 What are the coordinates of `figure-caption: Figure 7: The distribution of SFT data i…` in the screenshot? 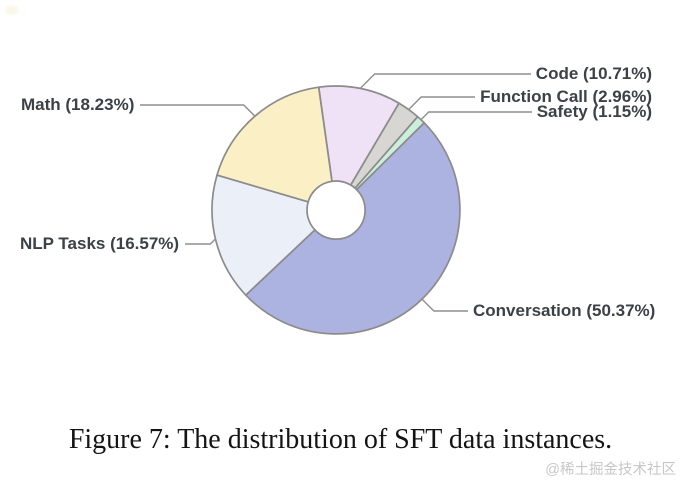 It's located at (340, 439).